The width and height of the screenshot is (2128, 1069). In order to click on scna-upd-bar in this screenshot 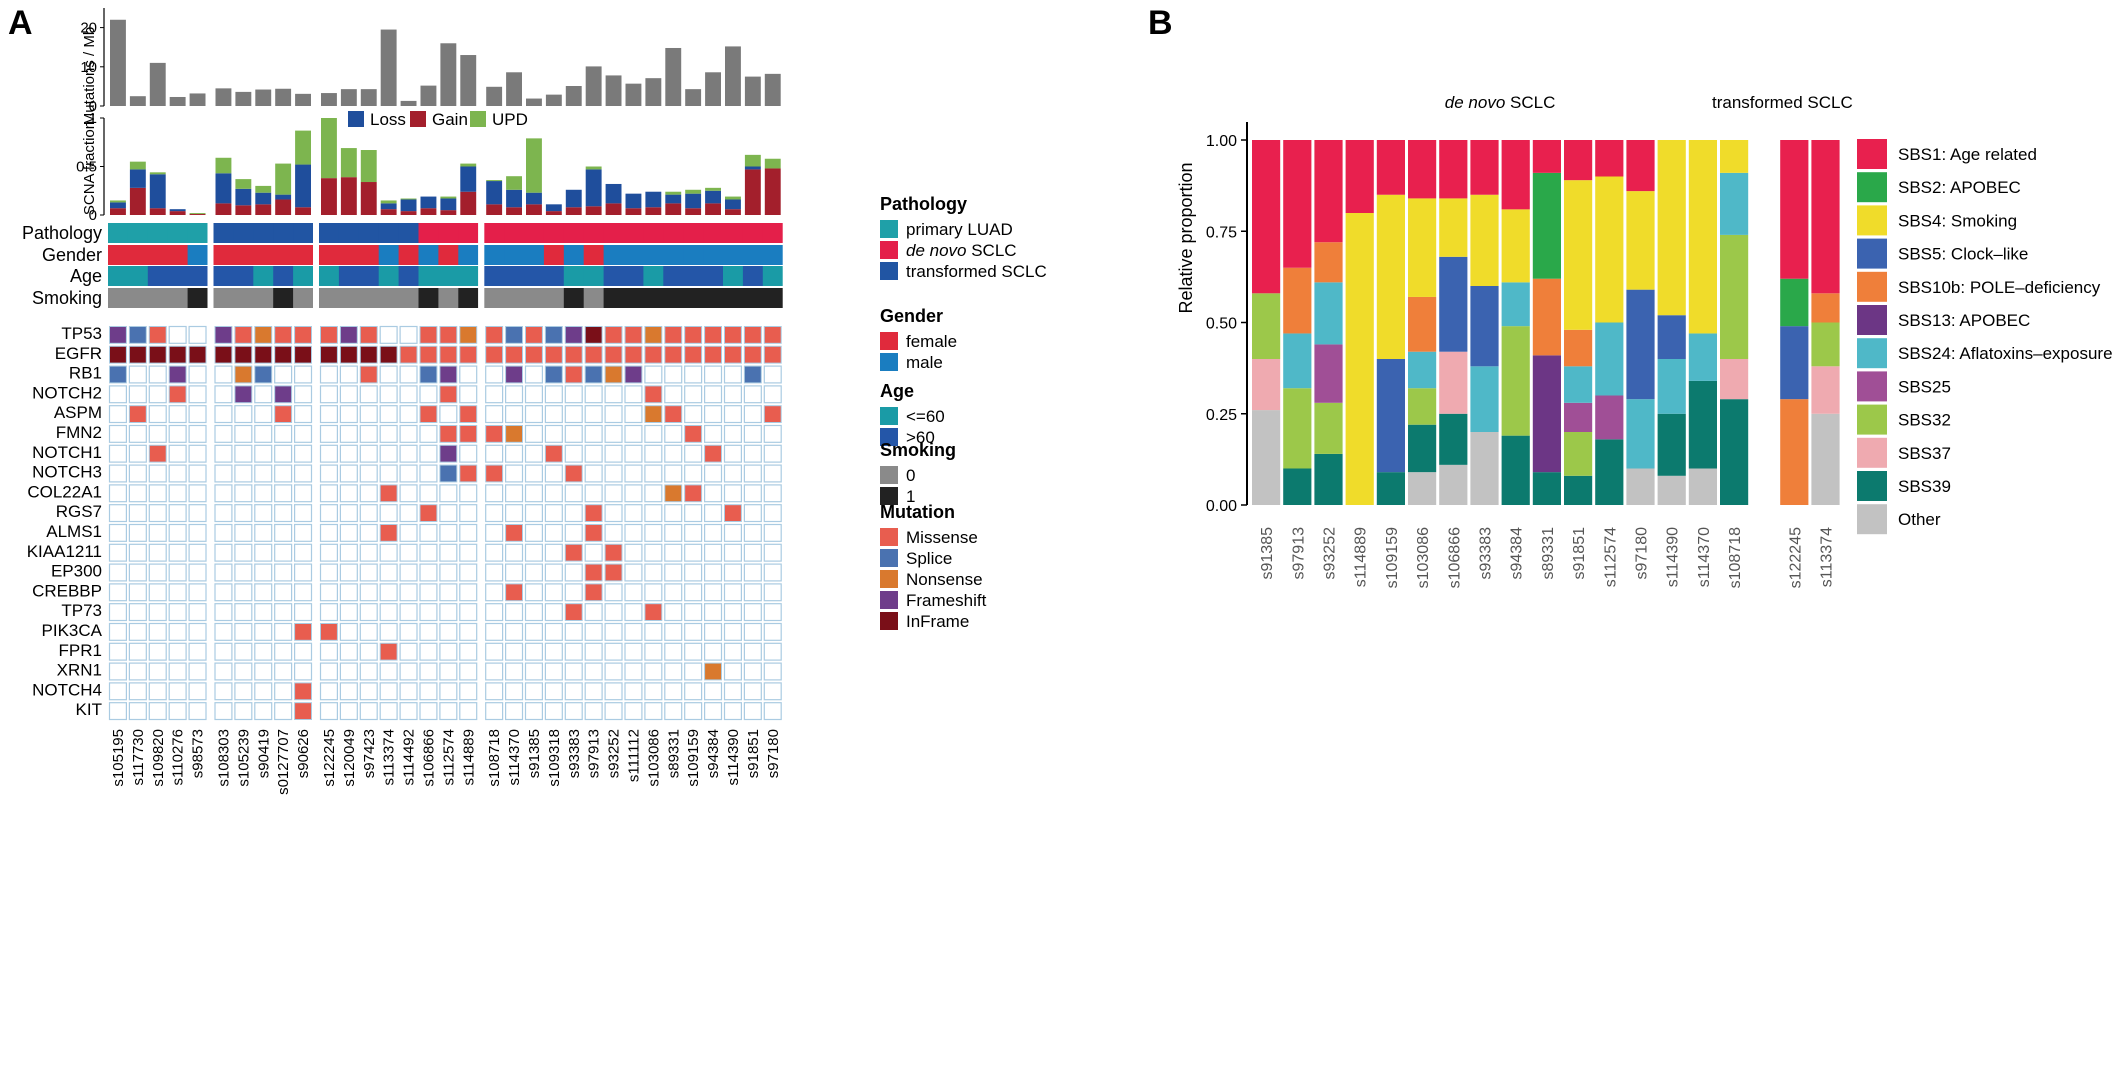, I will do `click(693, 191)`.